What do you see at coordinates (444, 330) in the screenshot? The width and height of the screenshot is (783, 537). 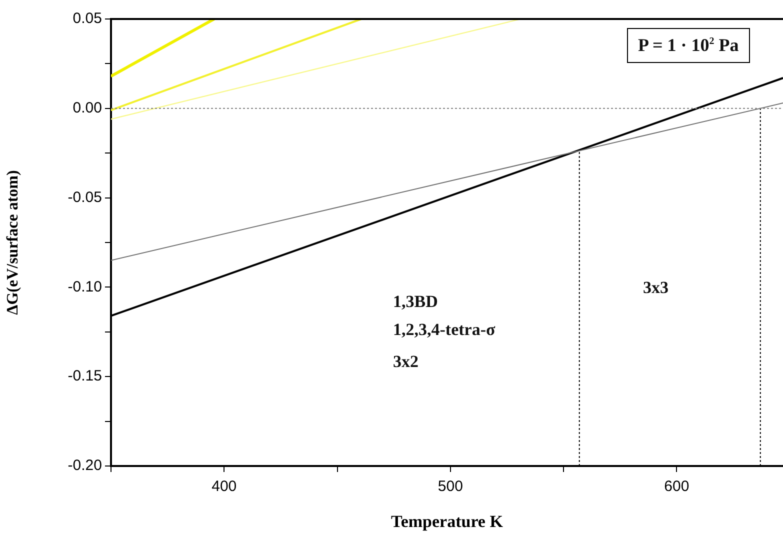 I see `annotation: 1,2,3,4-tetra-σ` at bounding box center [444, 330].